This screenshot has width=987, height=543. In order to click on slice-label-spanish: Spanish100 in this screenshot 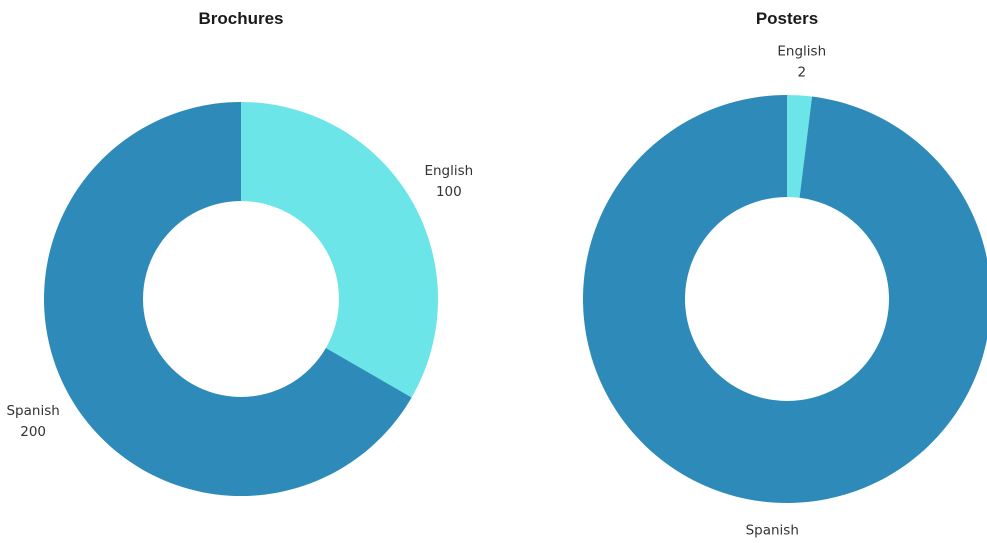, I will do `click(772, 533)`.